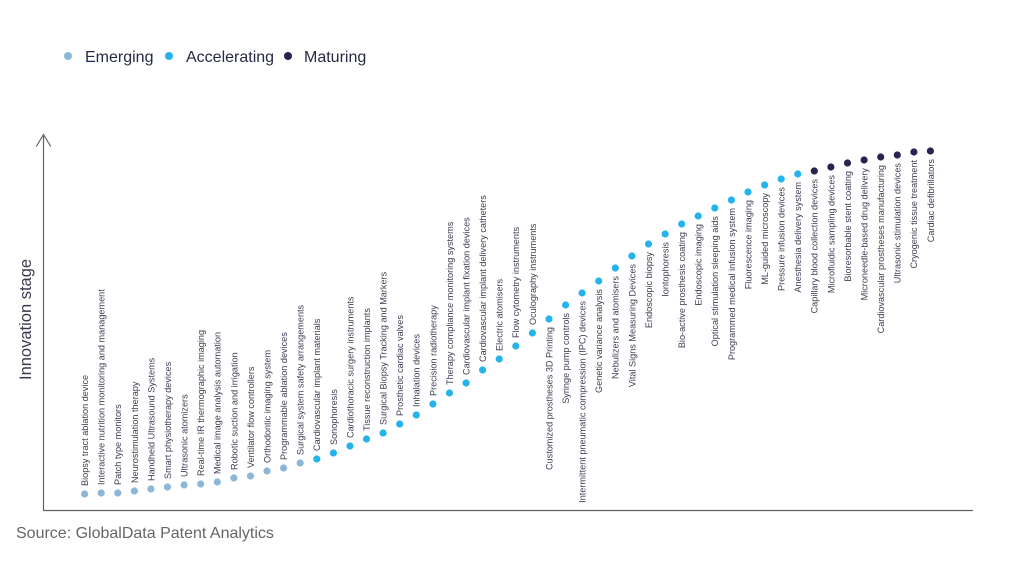  Describe the element at coordinates (616, 327) in the screenshot. I see `svg-text: Nebulizers and atomisers` at that location.